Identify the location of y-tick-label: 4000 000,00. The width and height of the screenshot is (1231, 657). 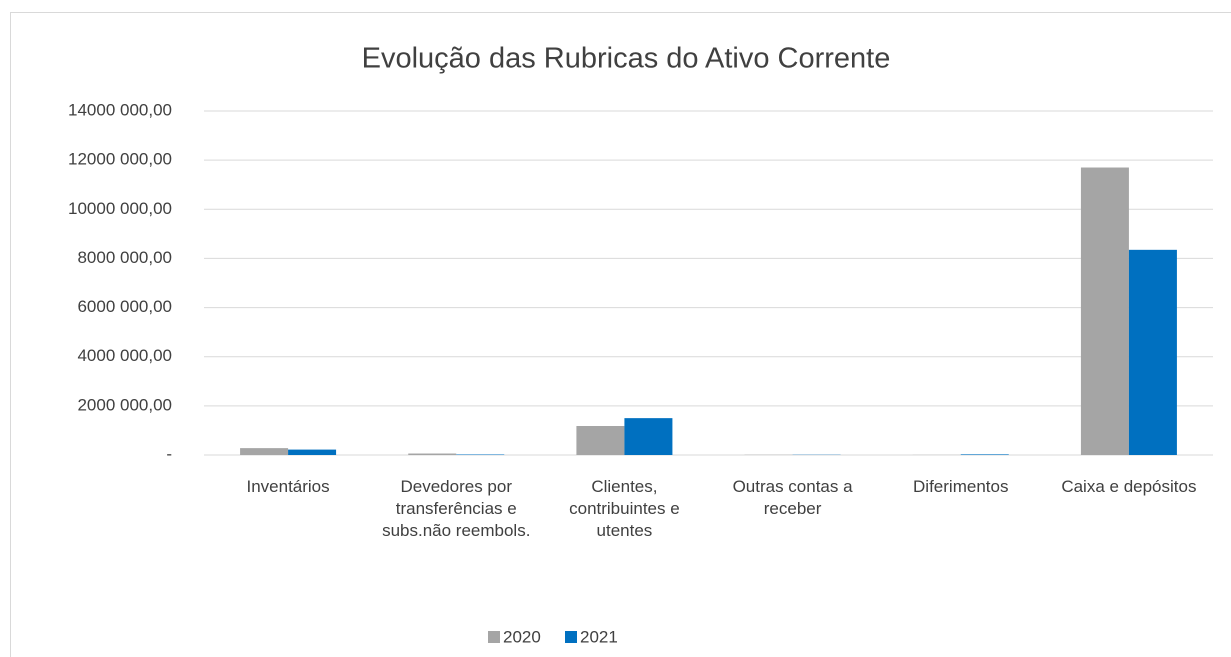
(124, 355).